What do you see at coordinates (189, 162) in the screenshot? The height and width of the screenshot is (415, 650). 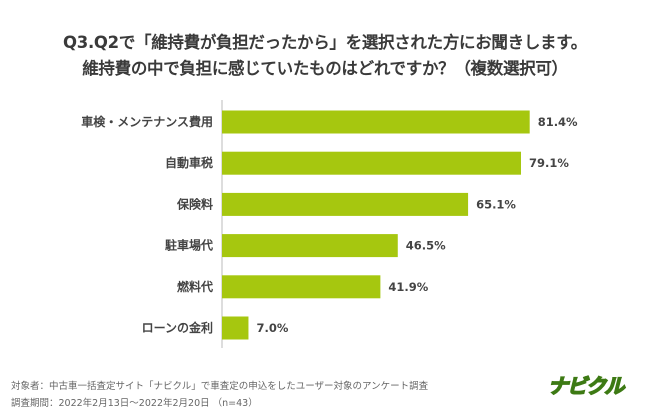 I see `category-label: 自動車税` at bounding box center [189, 162].